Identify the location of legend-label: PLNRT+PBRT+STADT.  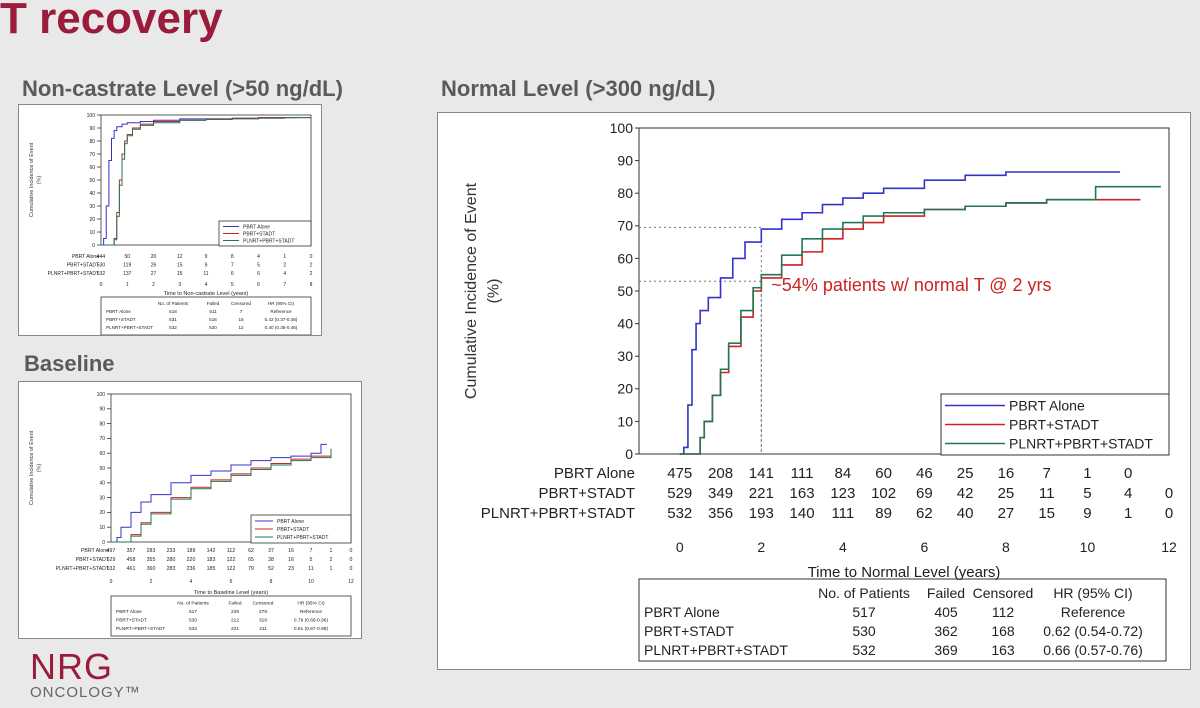
(268, 241).